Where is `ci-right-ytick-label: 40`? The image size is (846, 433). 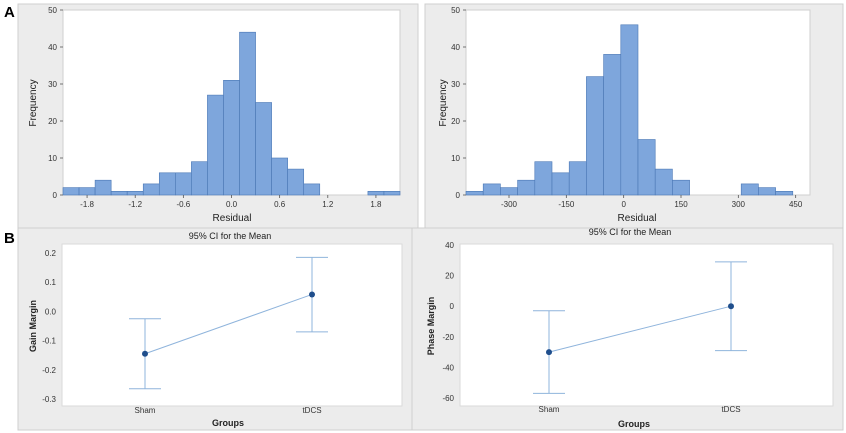 ci-right-ytick-label: 40 is located at coordinates (449, 245).